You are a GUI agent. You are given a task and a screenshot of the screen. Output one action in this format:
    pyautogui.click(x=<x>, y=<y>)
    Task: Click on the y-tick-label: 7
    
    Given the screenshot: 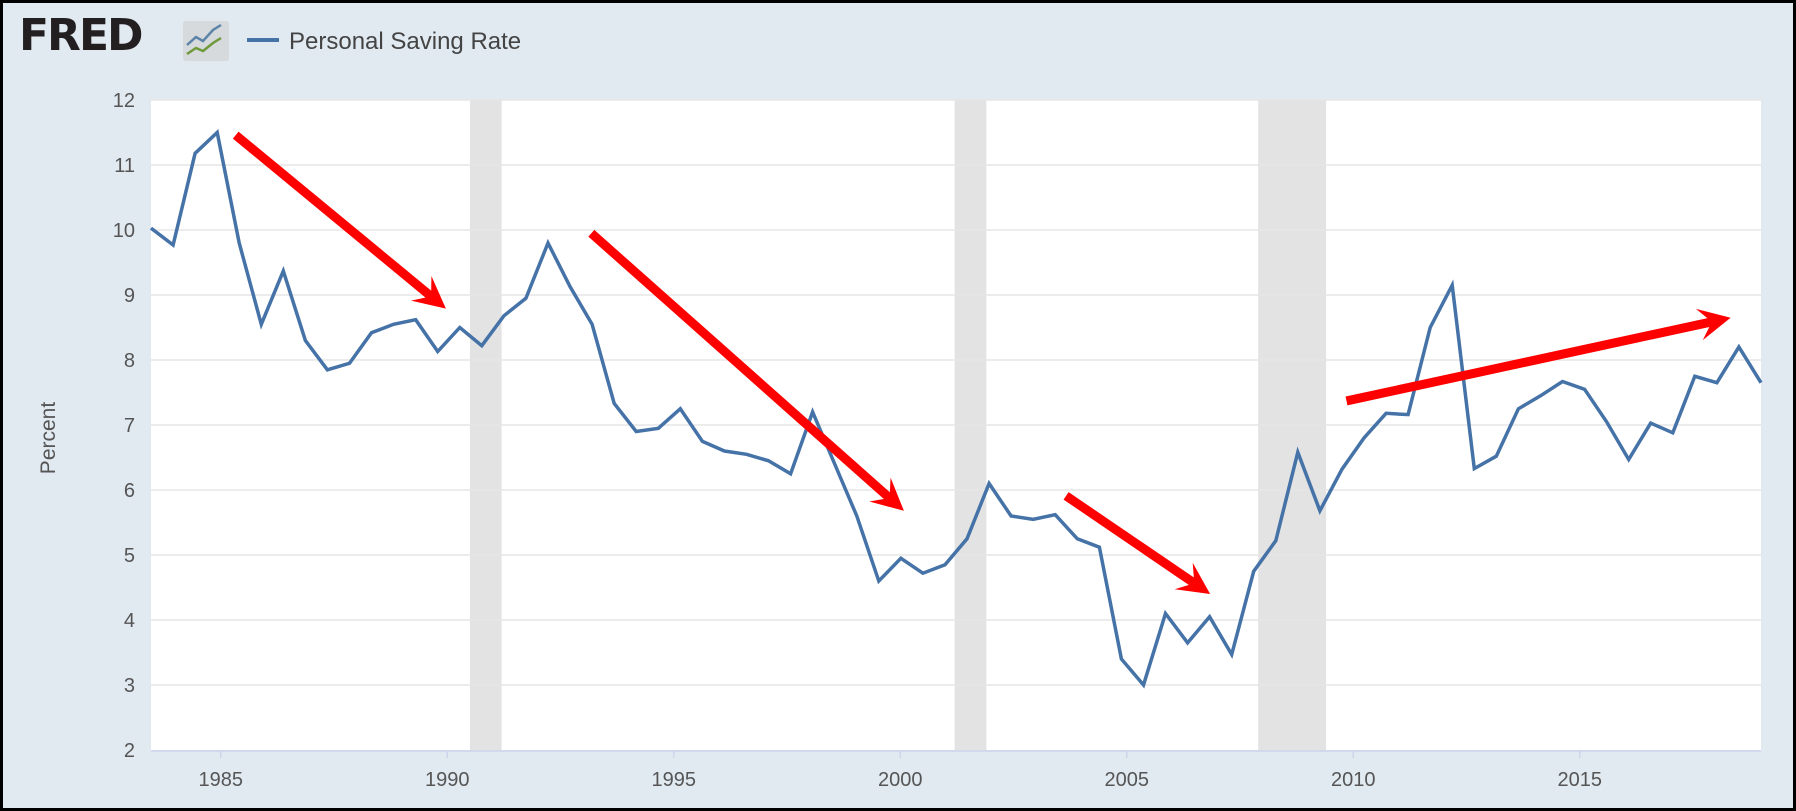 What is the action you would take?
    pyautogui.click(x=129, y=426)
    